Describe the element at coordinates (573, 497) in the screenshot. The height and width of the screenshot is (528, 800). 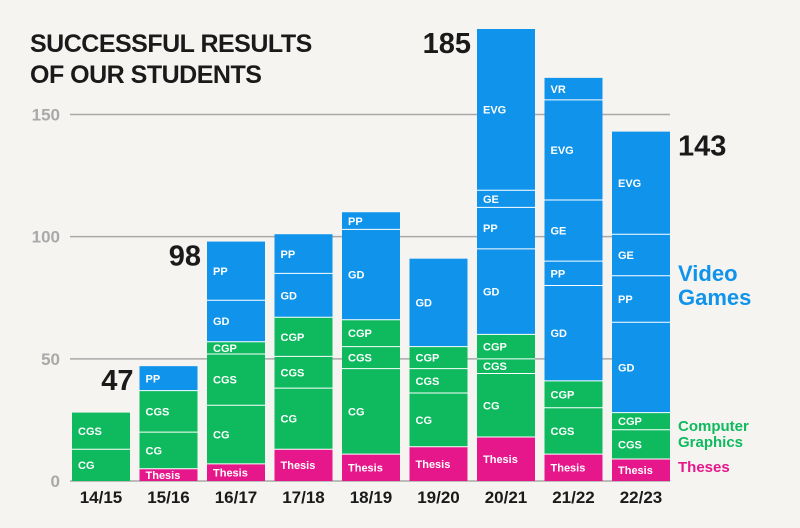
I see `x-tick-label: 21/22` at that location.